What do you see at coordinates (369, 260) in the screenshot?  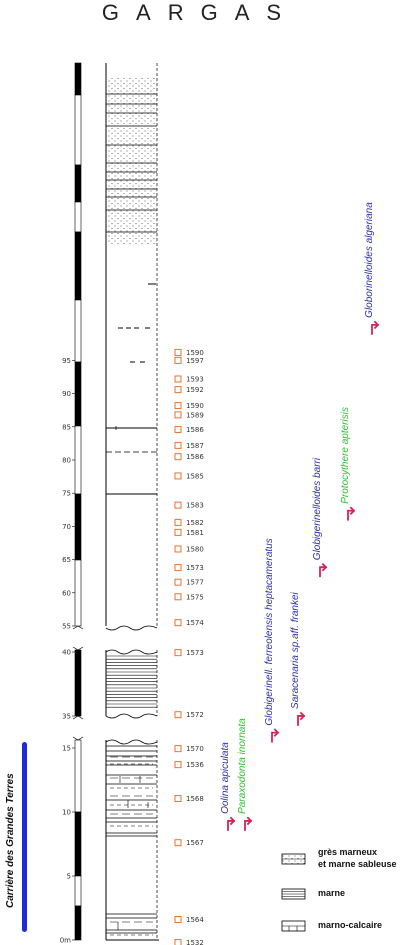 I see `taxon-name: Globorinelloides algeriana` at bounding box center [369, 260].